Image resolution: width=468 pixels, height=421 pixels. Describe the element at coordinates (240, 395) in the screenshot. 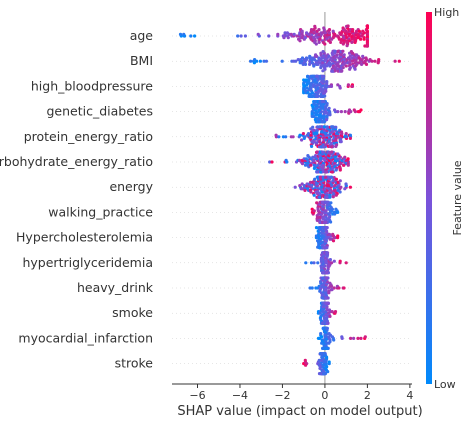

I see `x-tick-label: −4` at that location.